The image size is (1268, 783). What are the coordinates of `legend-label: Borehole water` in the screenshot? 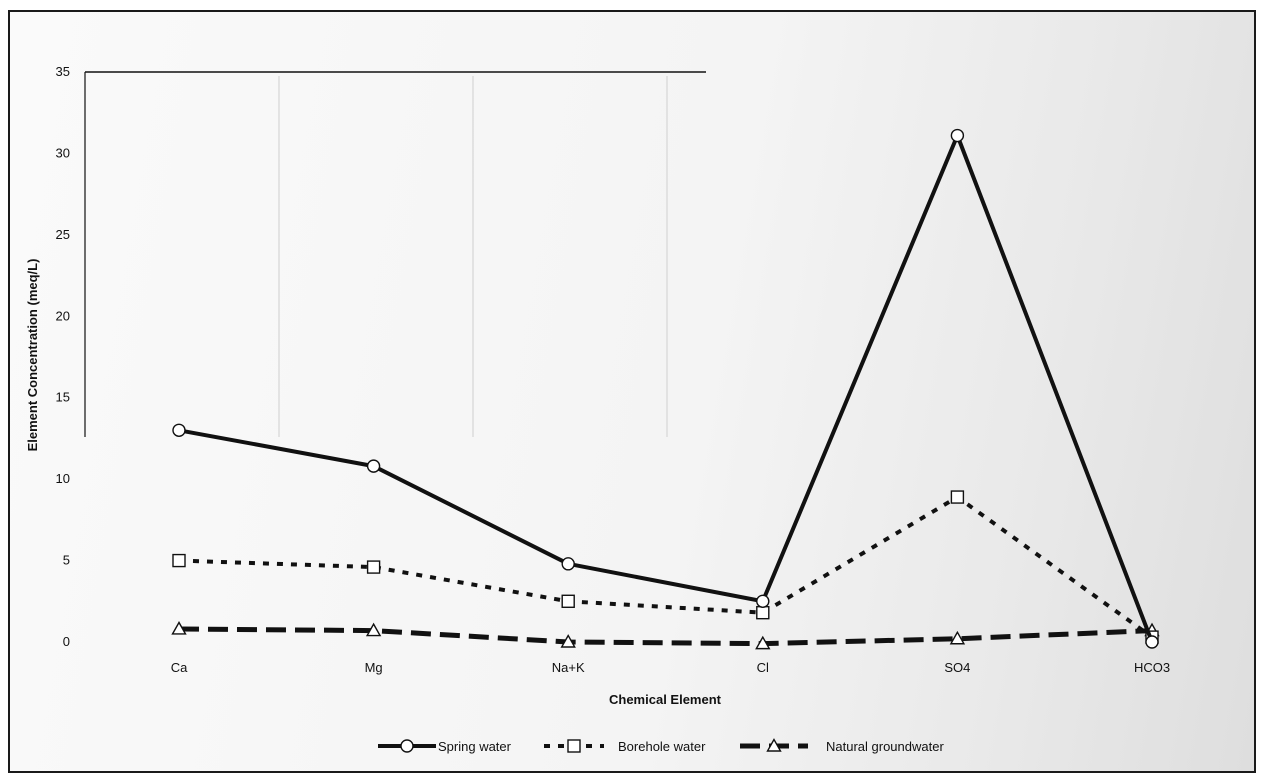 It's located at (662, 746).